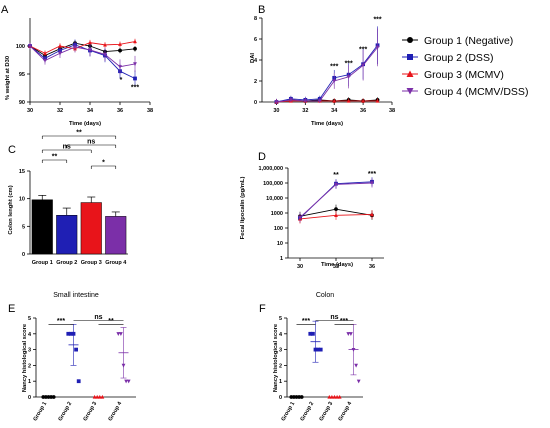  Describe the element at coordinates (22, 200) in the screenshot. I see `panel-c-ytick-label: 10` at that location.